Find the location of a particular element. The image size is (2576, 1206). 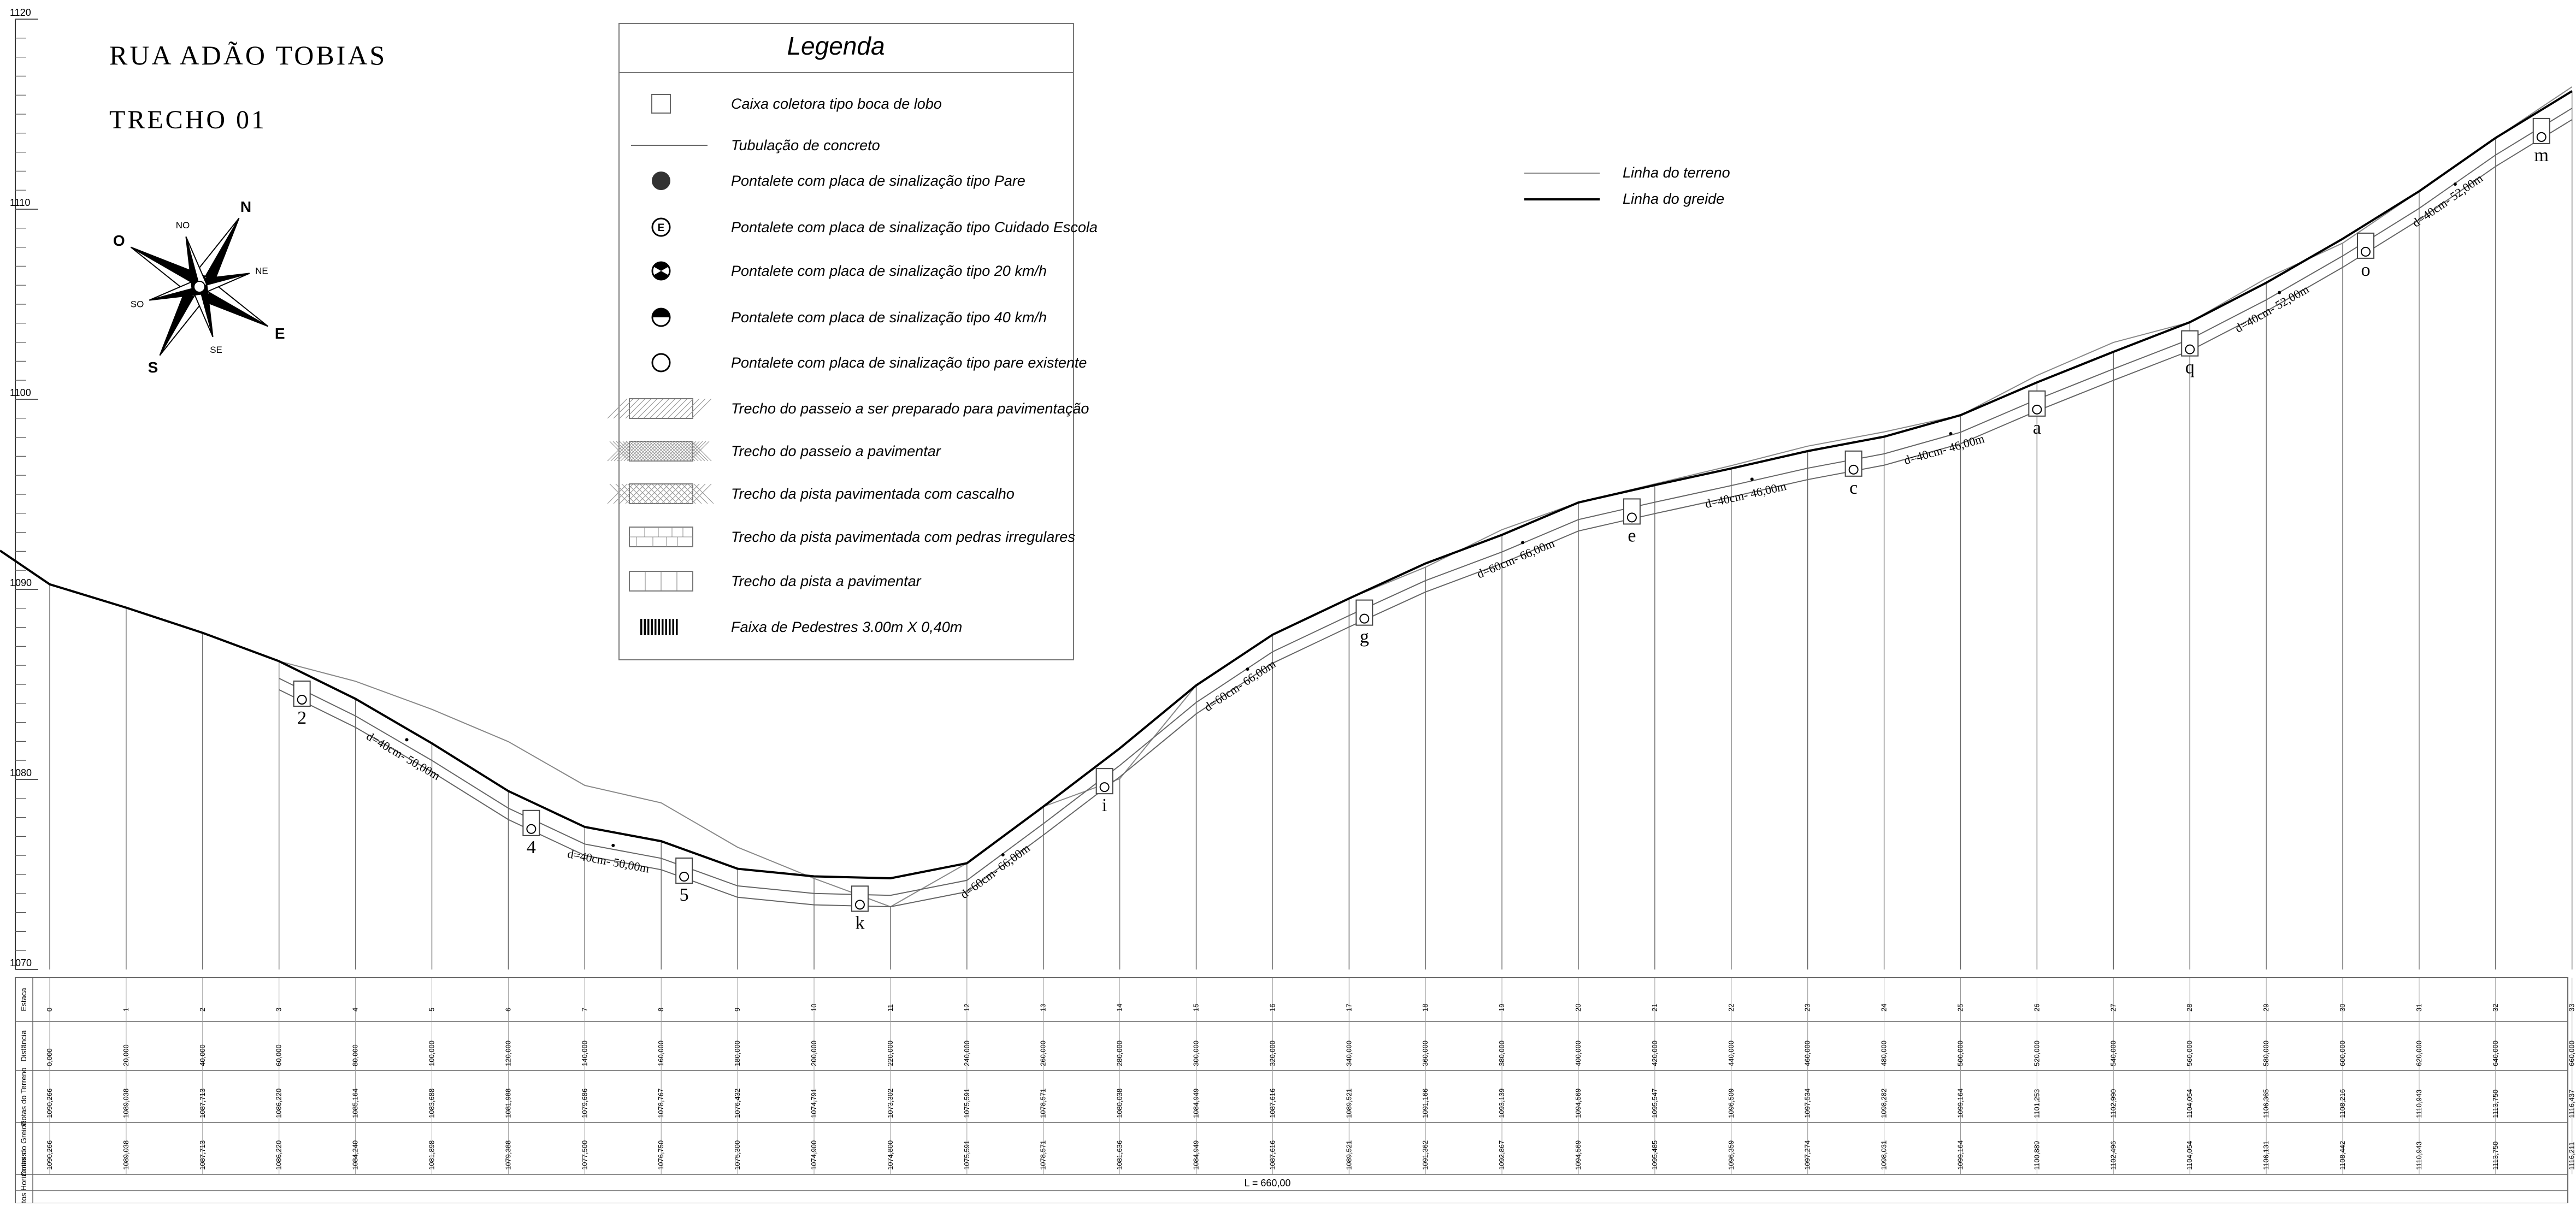

table-distancia: 60,000 is located at coordinates (279, 1055).